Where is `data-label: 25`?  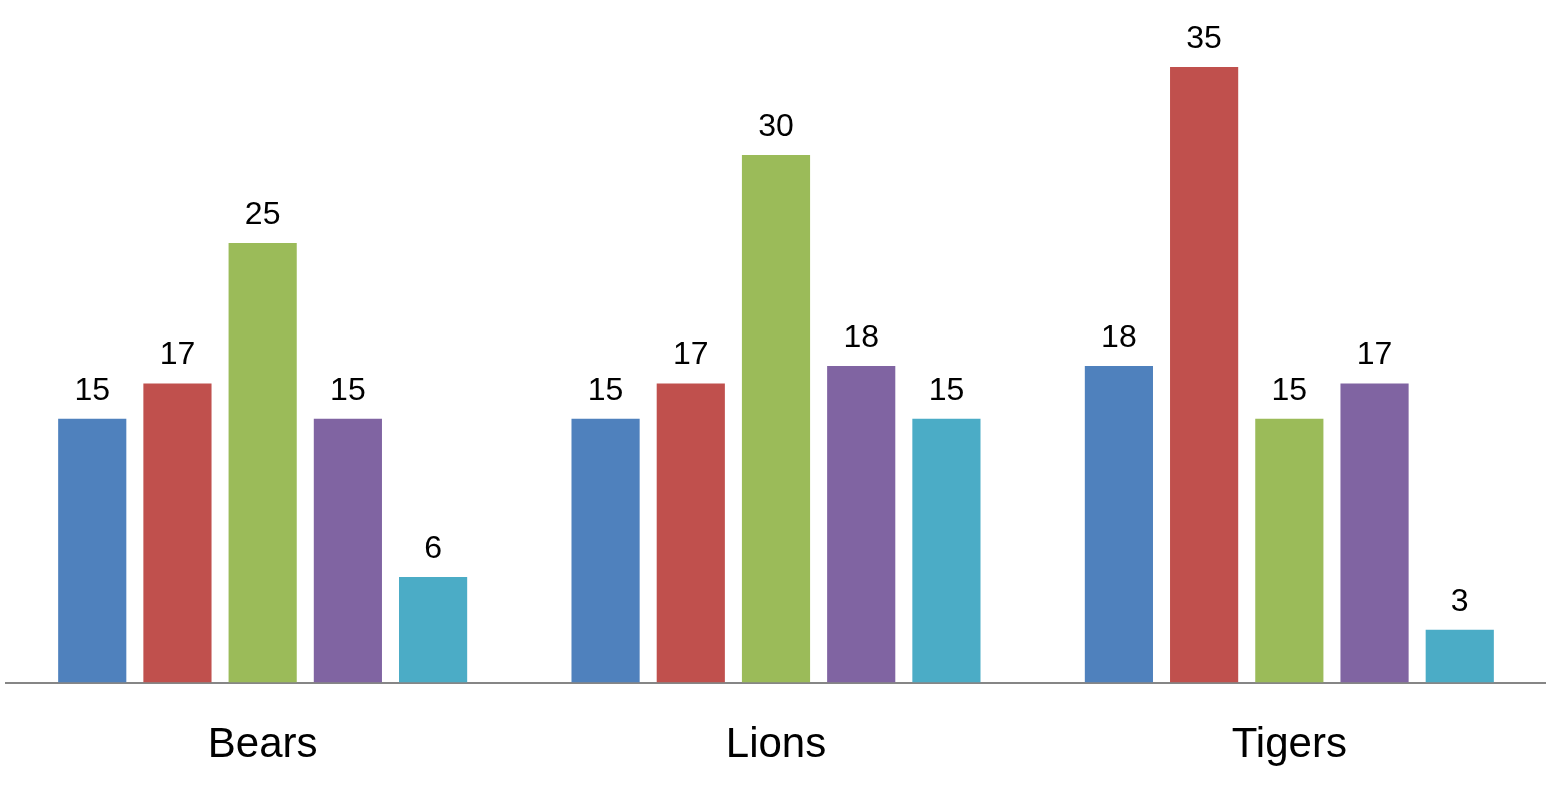 data-label: 25 is located at coordinates (262, 212).